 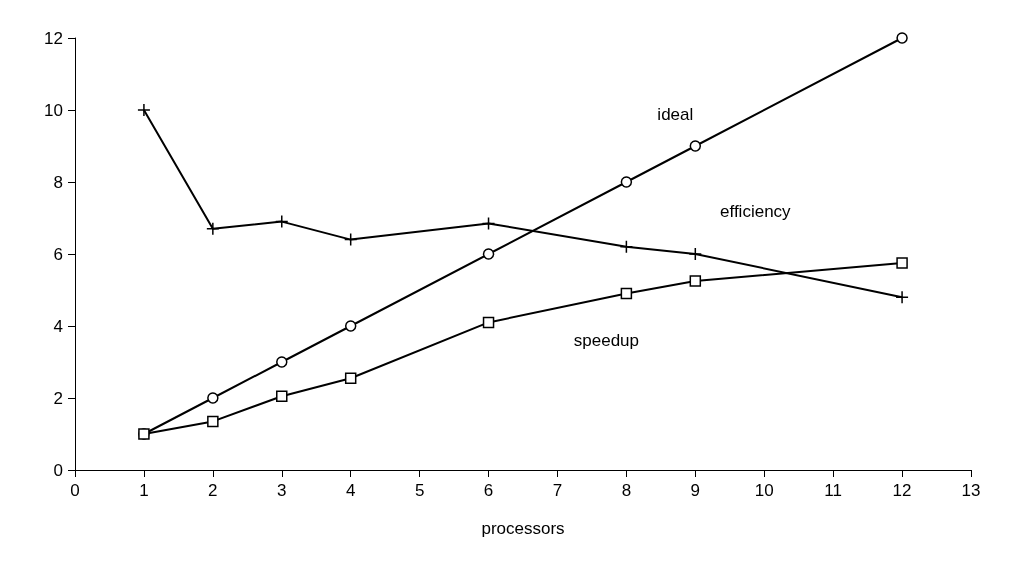 What do you see at coordinates (419, 490) in the screenshot?
I see `x-tick-label: 5` at bounding box center [419, 490].